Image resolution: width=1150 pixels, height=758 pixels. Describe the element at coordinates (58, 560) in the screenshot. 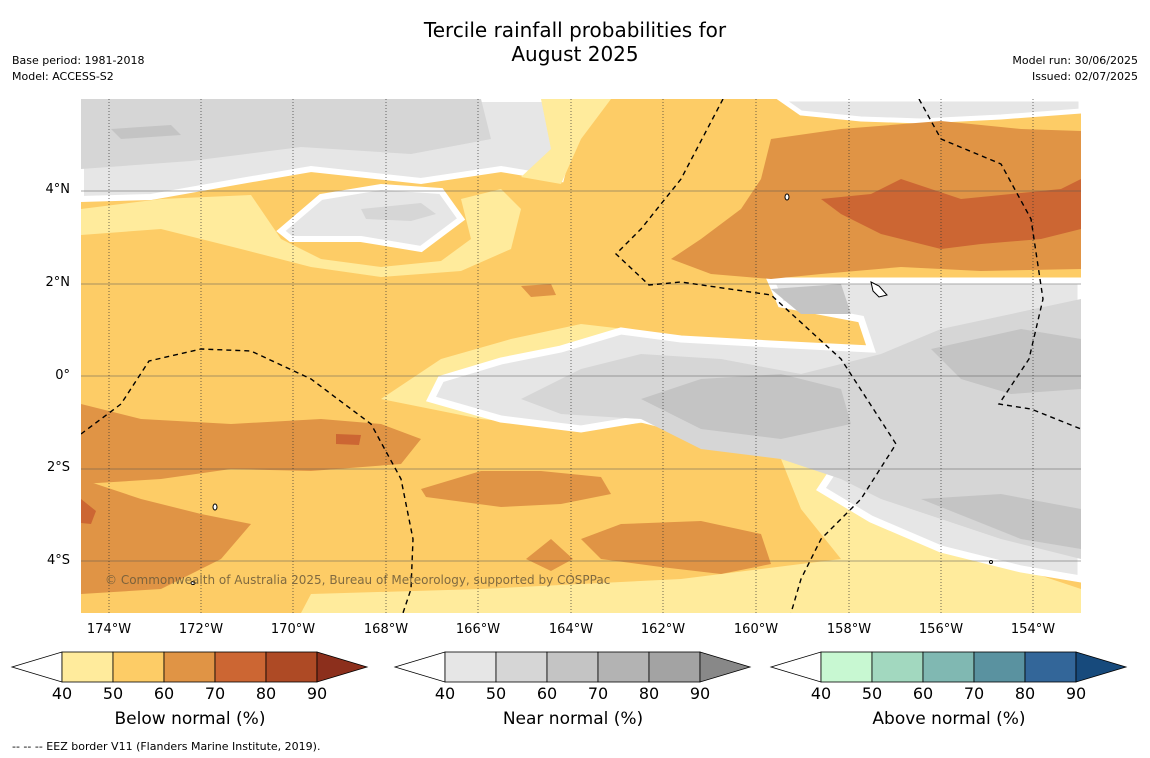

I see `lat-tick-4s: 4°S` at that location.